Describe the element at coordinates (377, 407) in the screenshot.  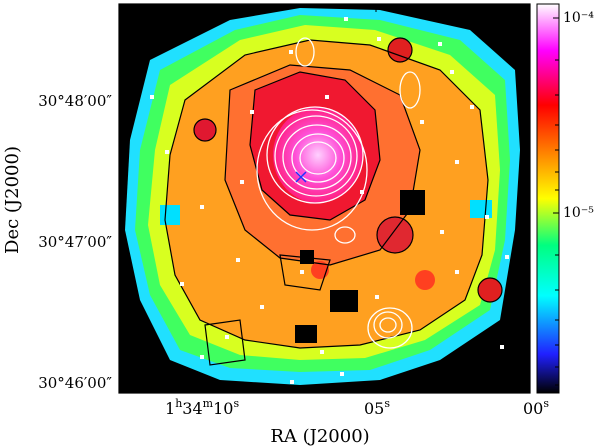
I see `x-tick-label: 05s` at that location.